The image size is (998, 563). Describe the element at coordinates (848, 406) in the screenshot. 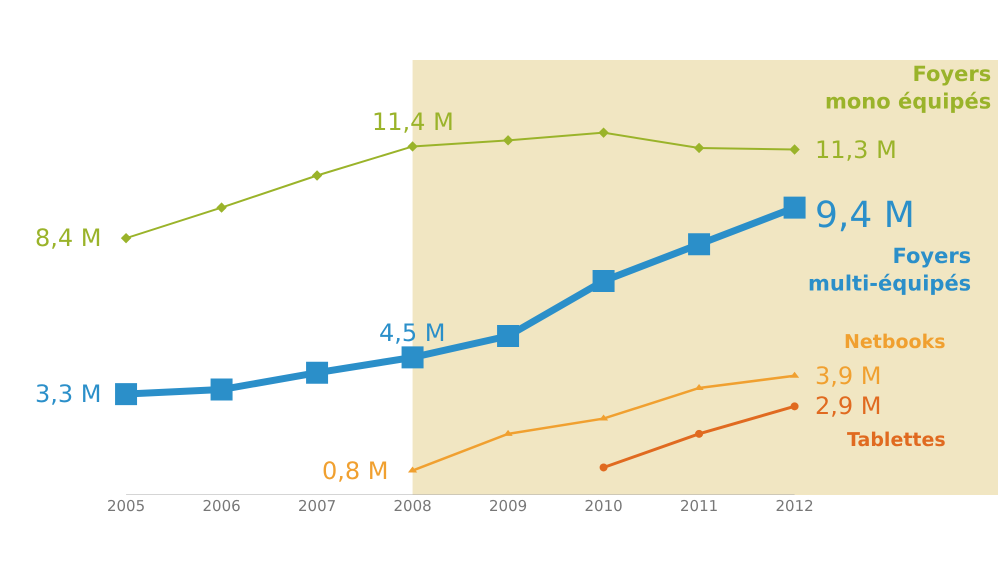

I see `data-label: 2,9 M` at that location.